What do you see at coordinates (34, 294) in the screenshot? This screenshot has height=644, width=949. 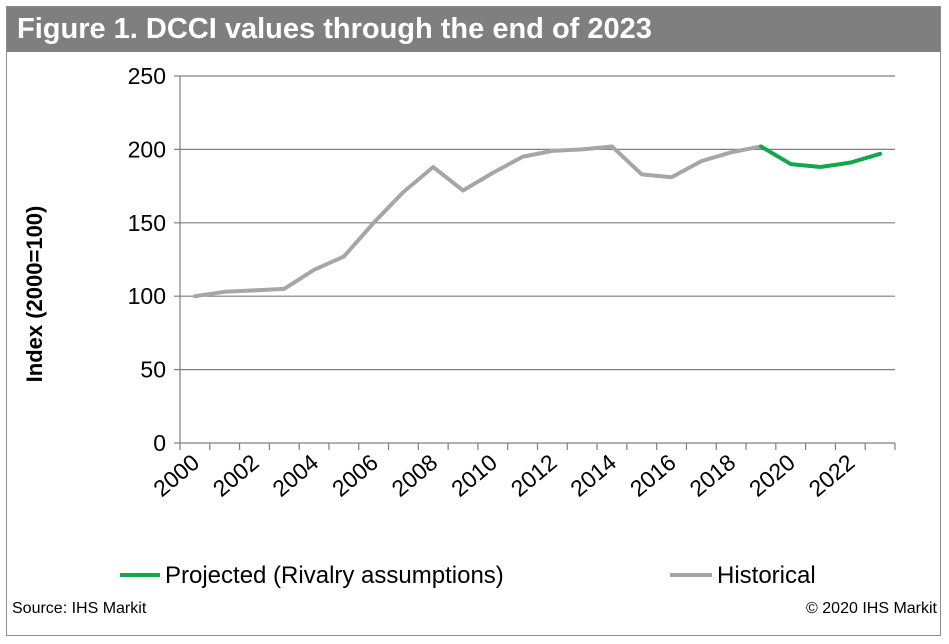 I see `y-axis-label: Index (2000=100)` at bounding box center [34, 294].